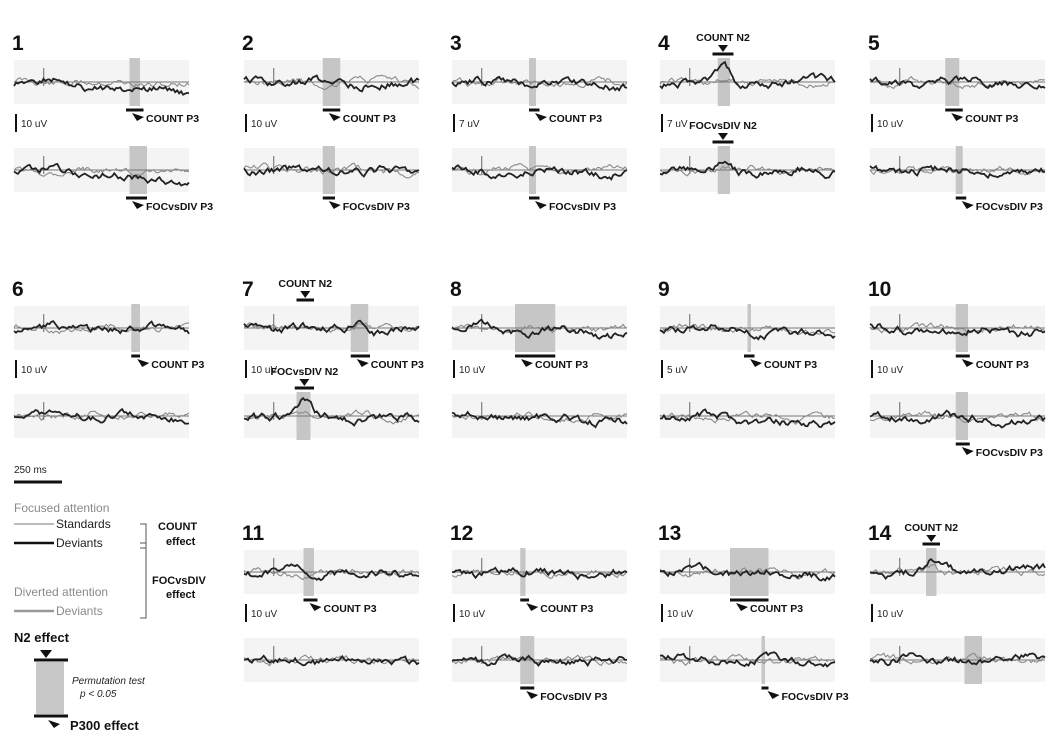 This screenshot has width=1062, height=742. Describe the element at coordinates (880, 533) in the screenshot. I see `panel-number: 14` at that location.